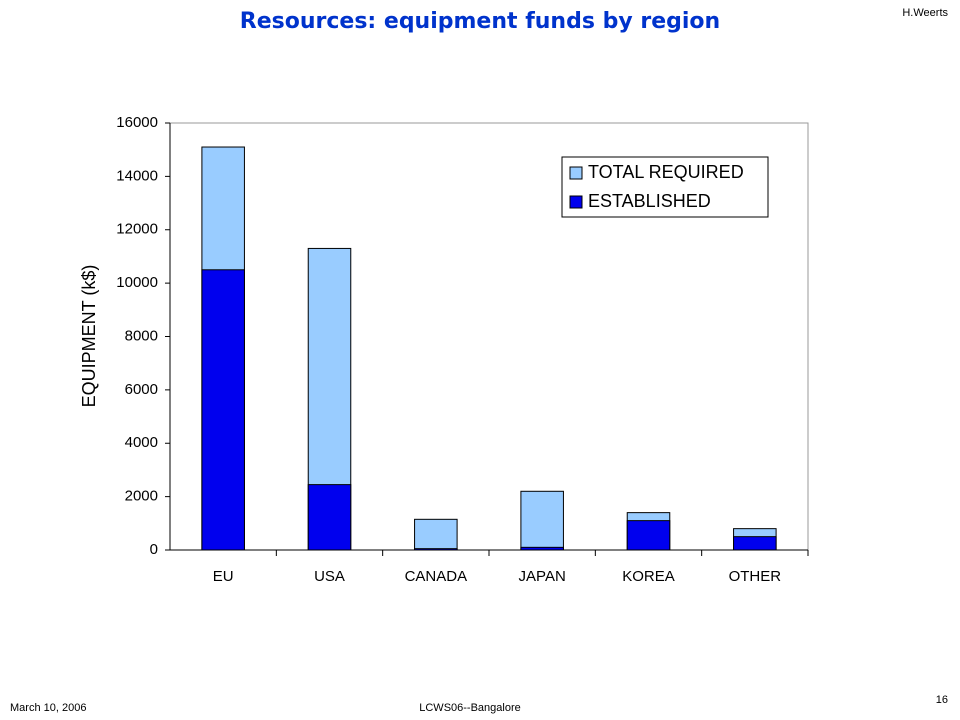 The width and height of the screenshot is (960, 720). What do you see at coordinates (665, 187) in the screenshot?
I see `legend-box` at bounding box center [665, 187].